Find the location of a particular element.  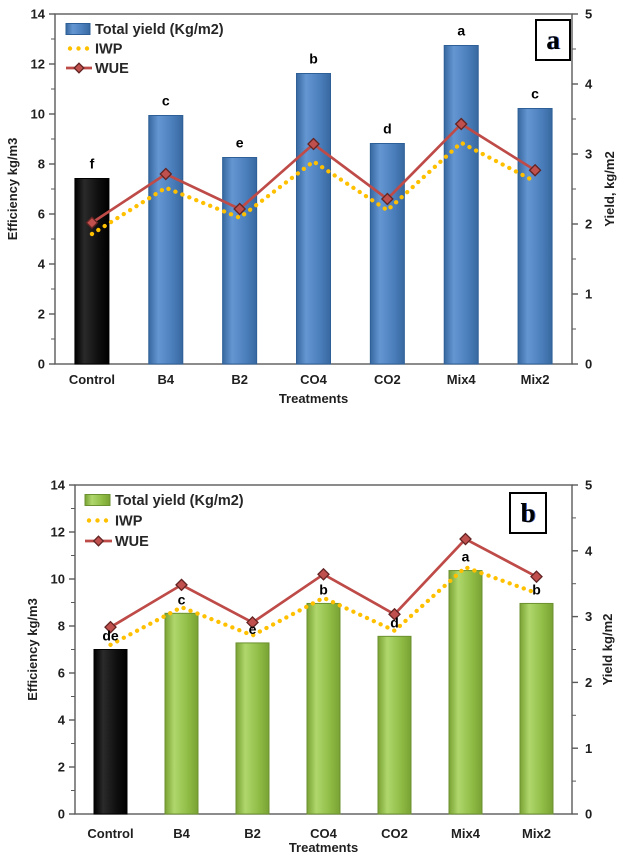

wue-marker-B4 is located at coordinates (181, 585).